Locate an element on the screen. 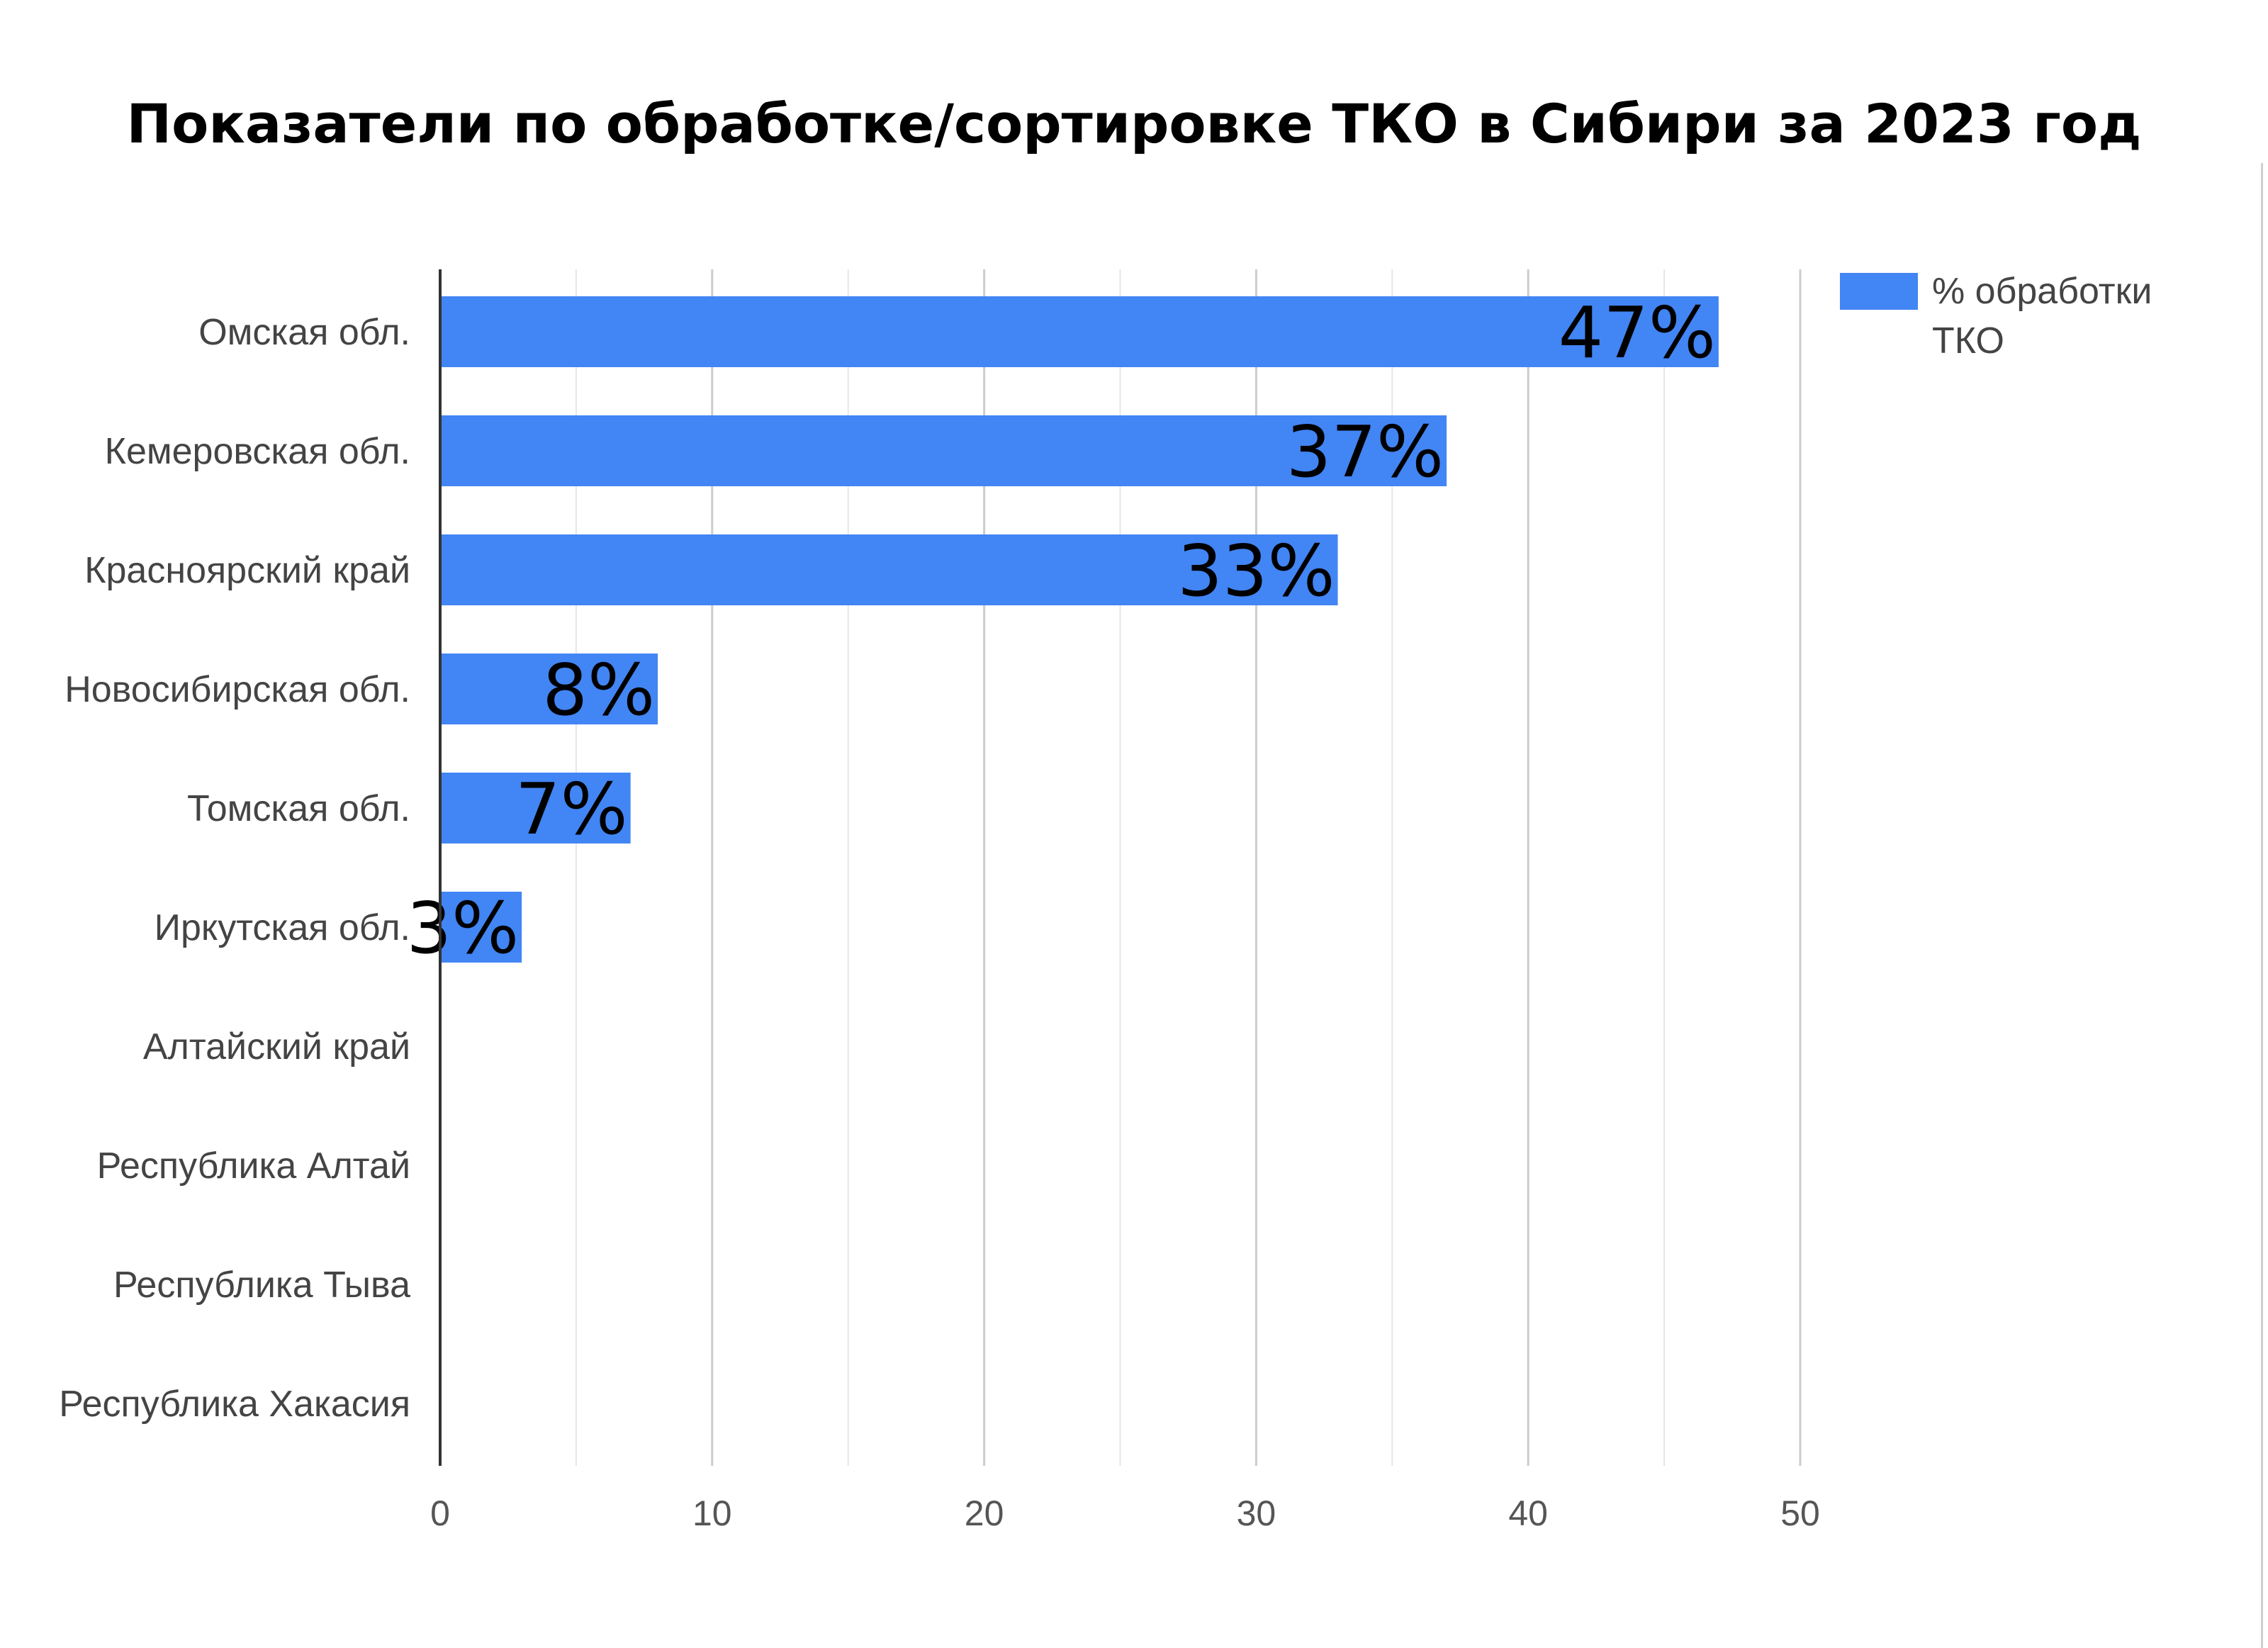 This screenshot has width=2268, height=1648. x-tick-label: 20 is located at coordinates (984, 1513).